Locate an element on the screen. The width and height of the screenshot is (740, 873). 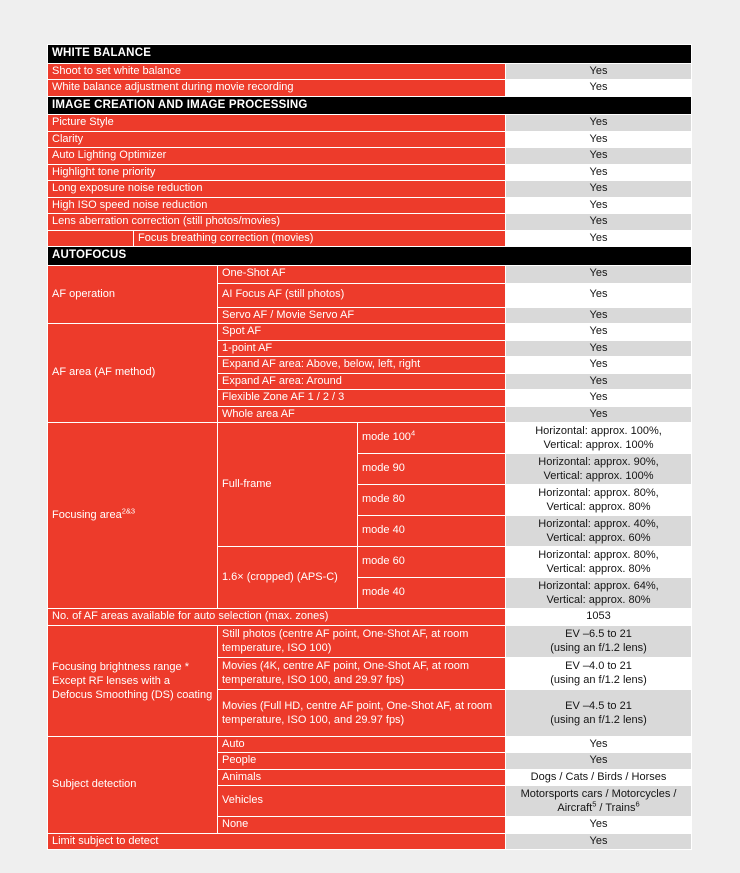
value-line: EV –4.0 to 21 is located at coordinates (598, 666).